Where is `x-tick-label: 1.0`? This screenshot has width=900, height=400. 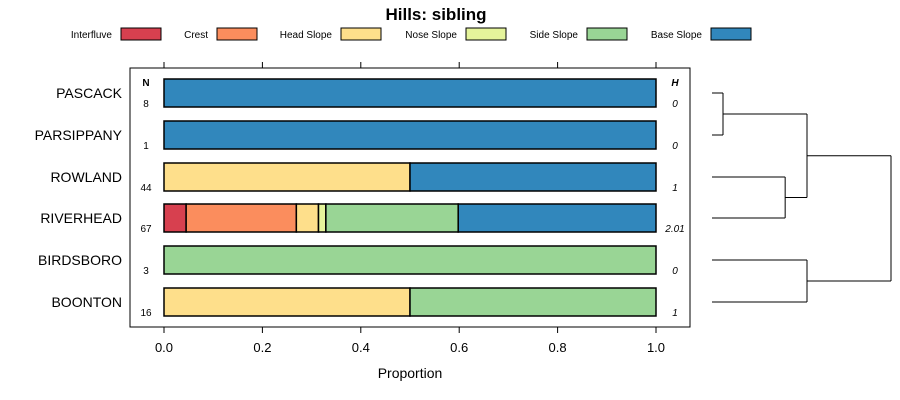
x-tick-label: 1.0 is located at coordinates (656, 347).